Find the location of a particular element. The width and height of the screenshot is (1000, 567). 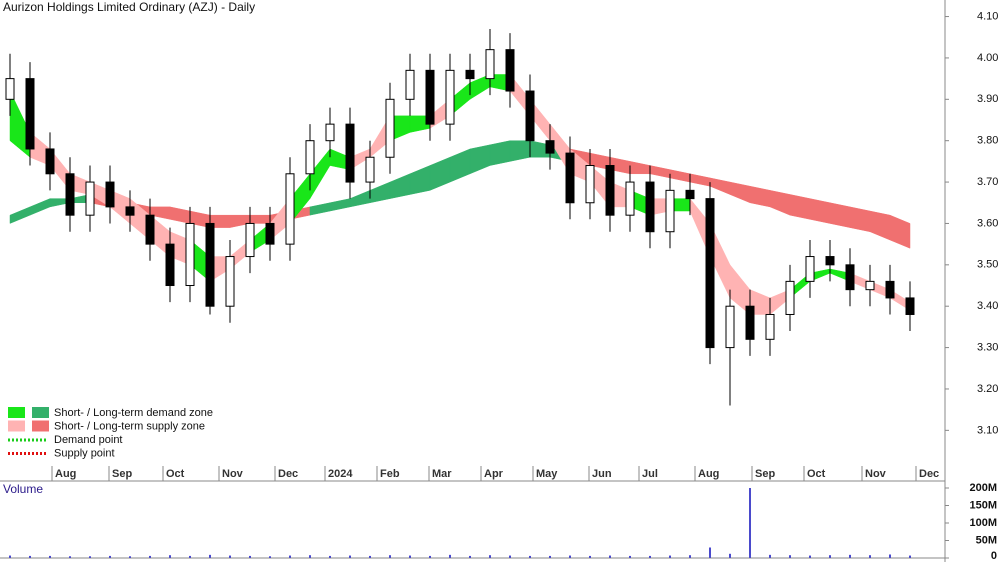

volume-y-tick-label: 100M is located at coordinates (983, 523).